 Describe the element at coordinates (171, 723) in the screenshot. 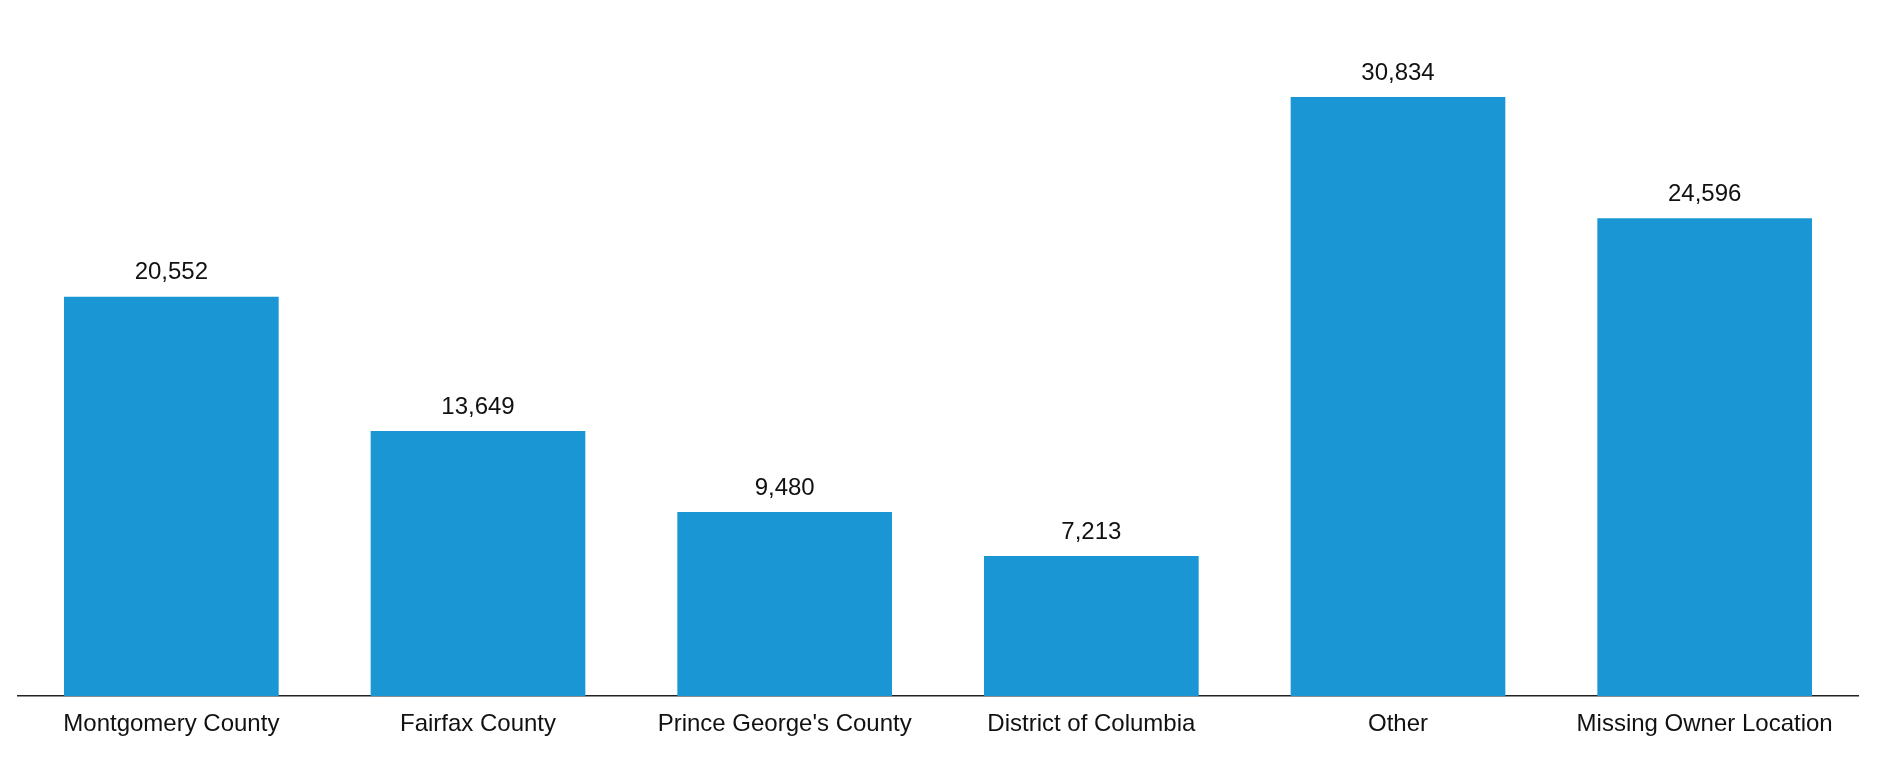

I see `x-tick-label: Montgomery County` at that location.